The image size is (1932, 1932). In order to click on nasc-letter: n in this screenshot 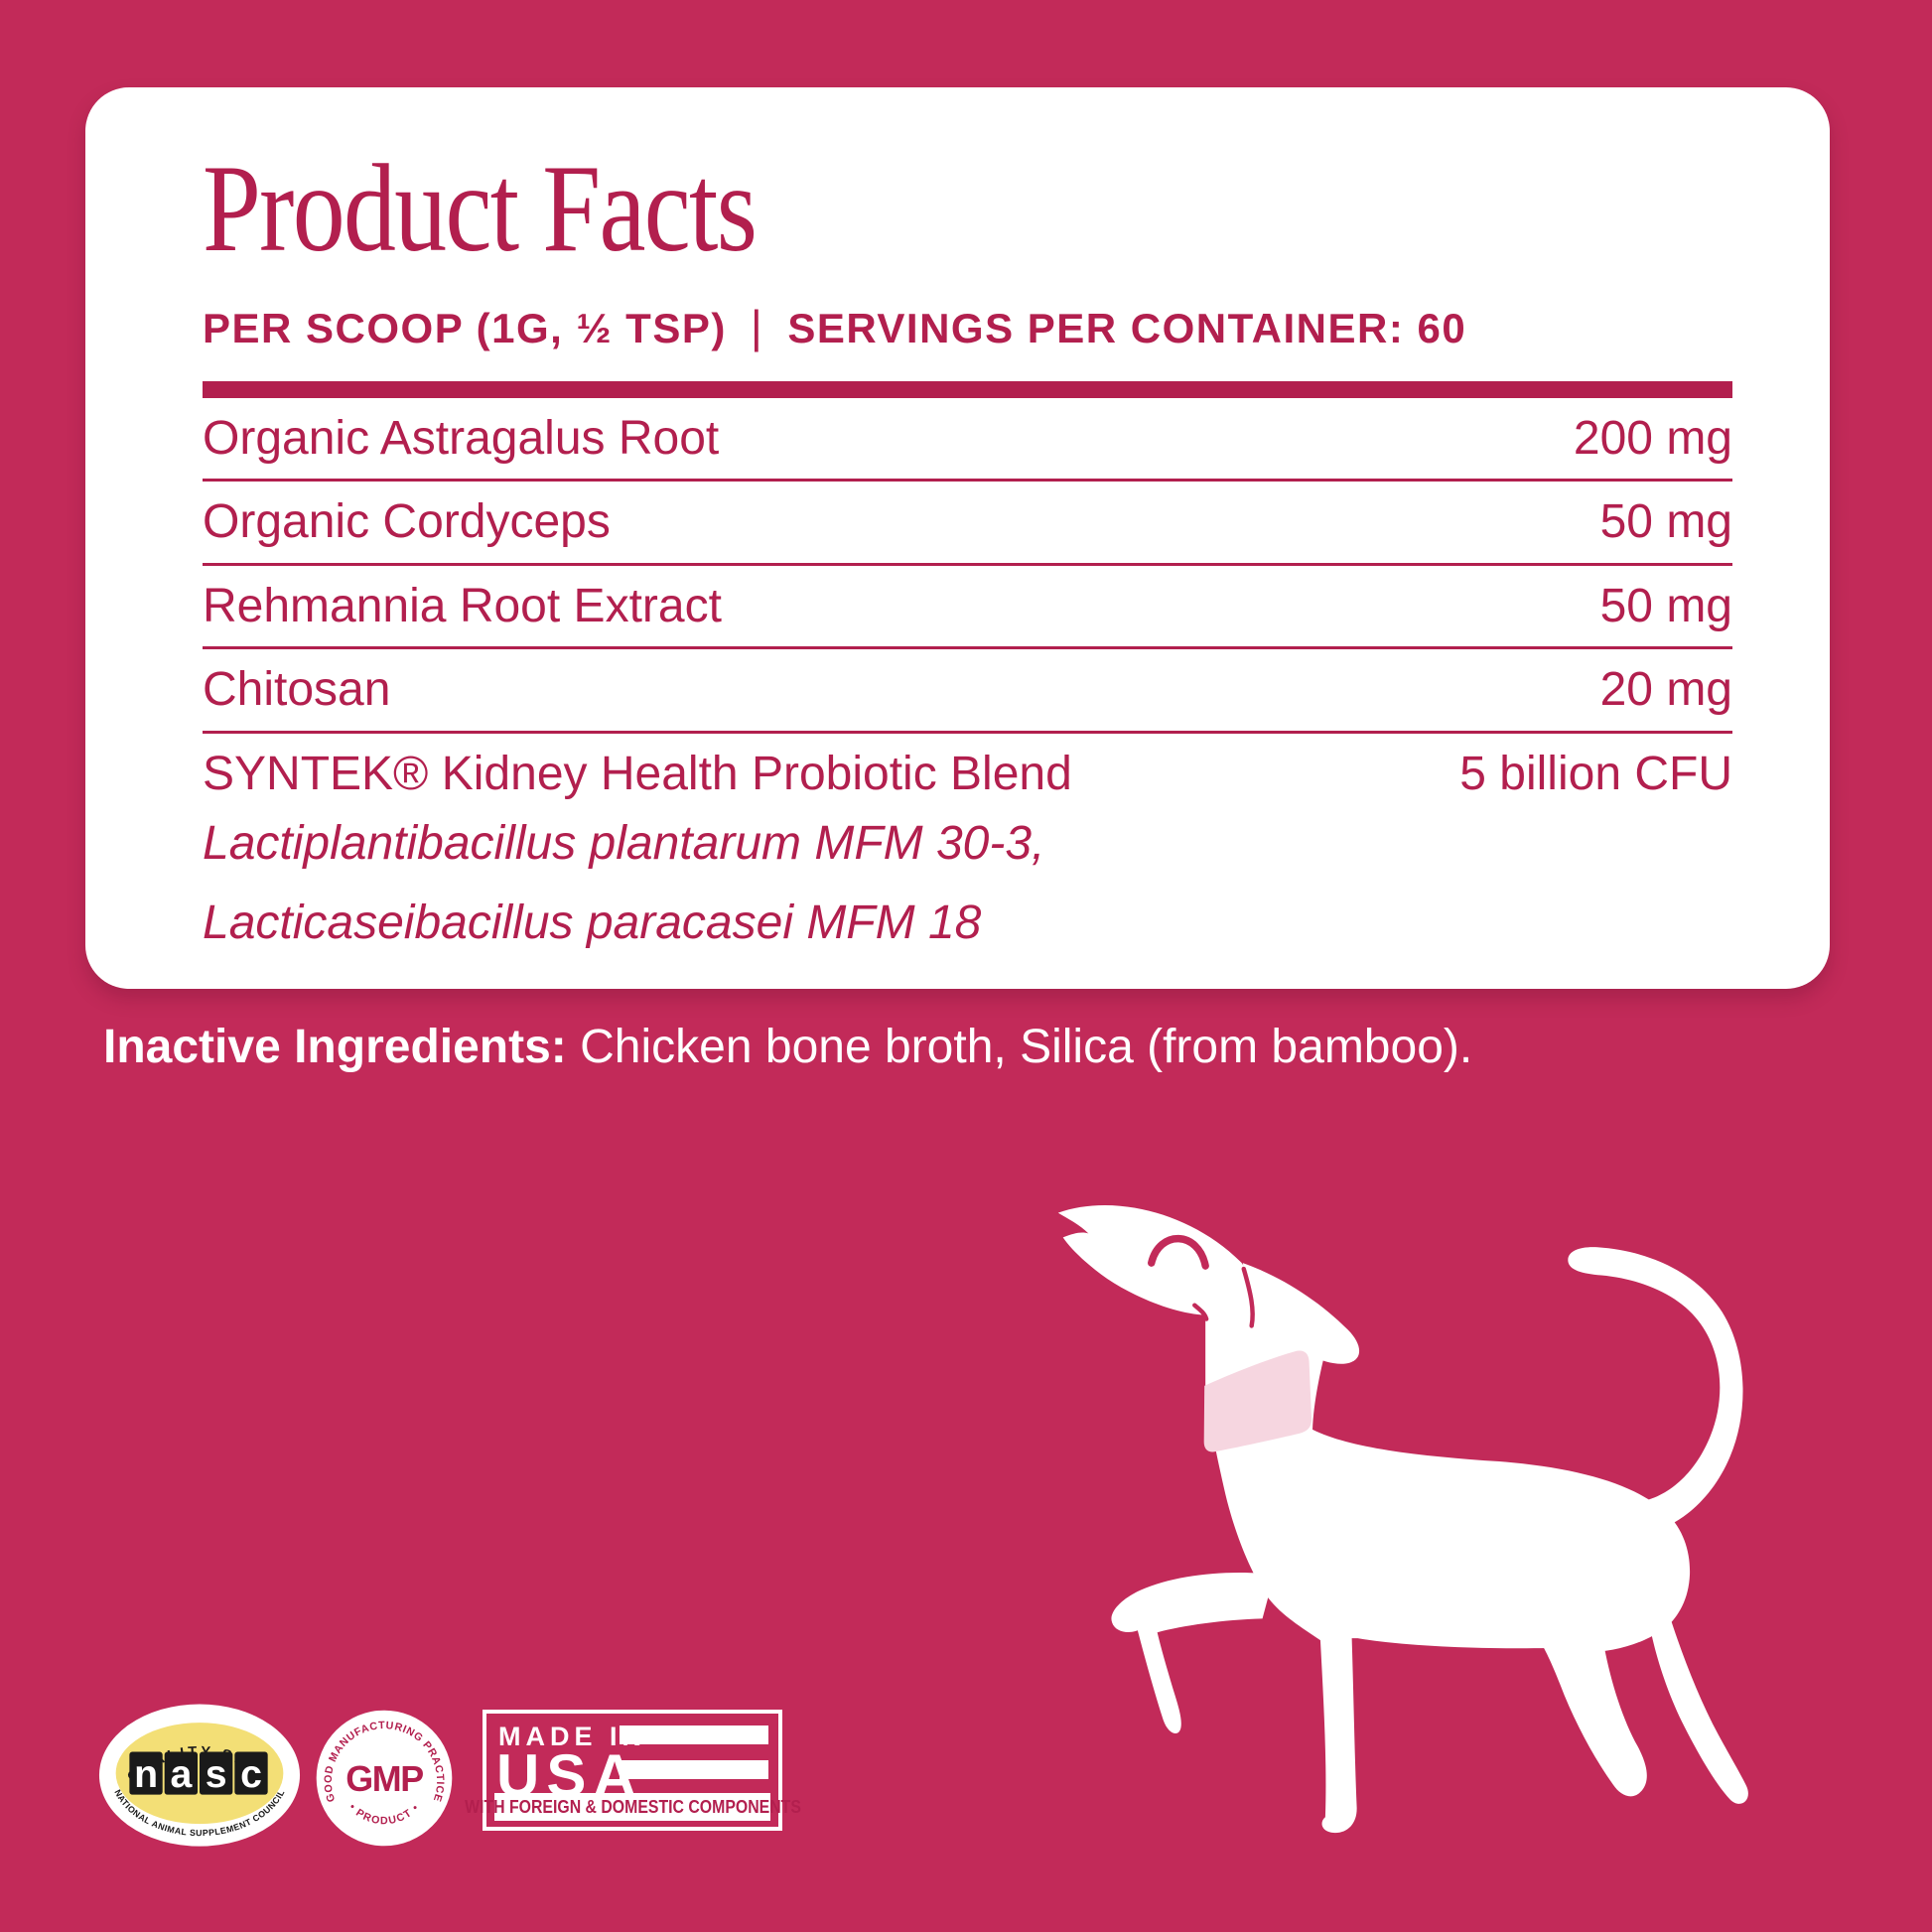, I will do `click(146, 1774)`.